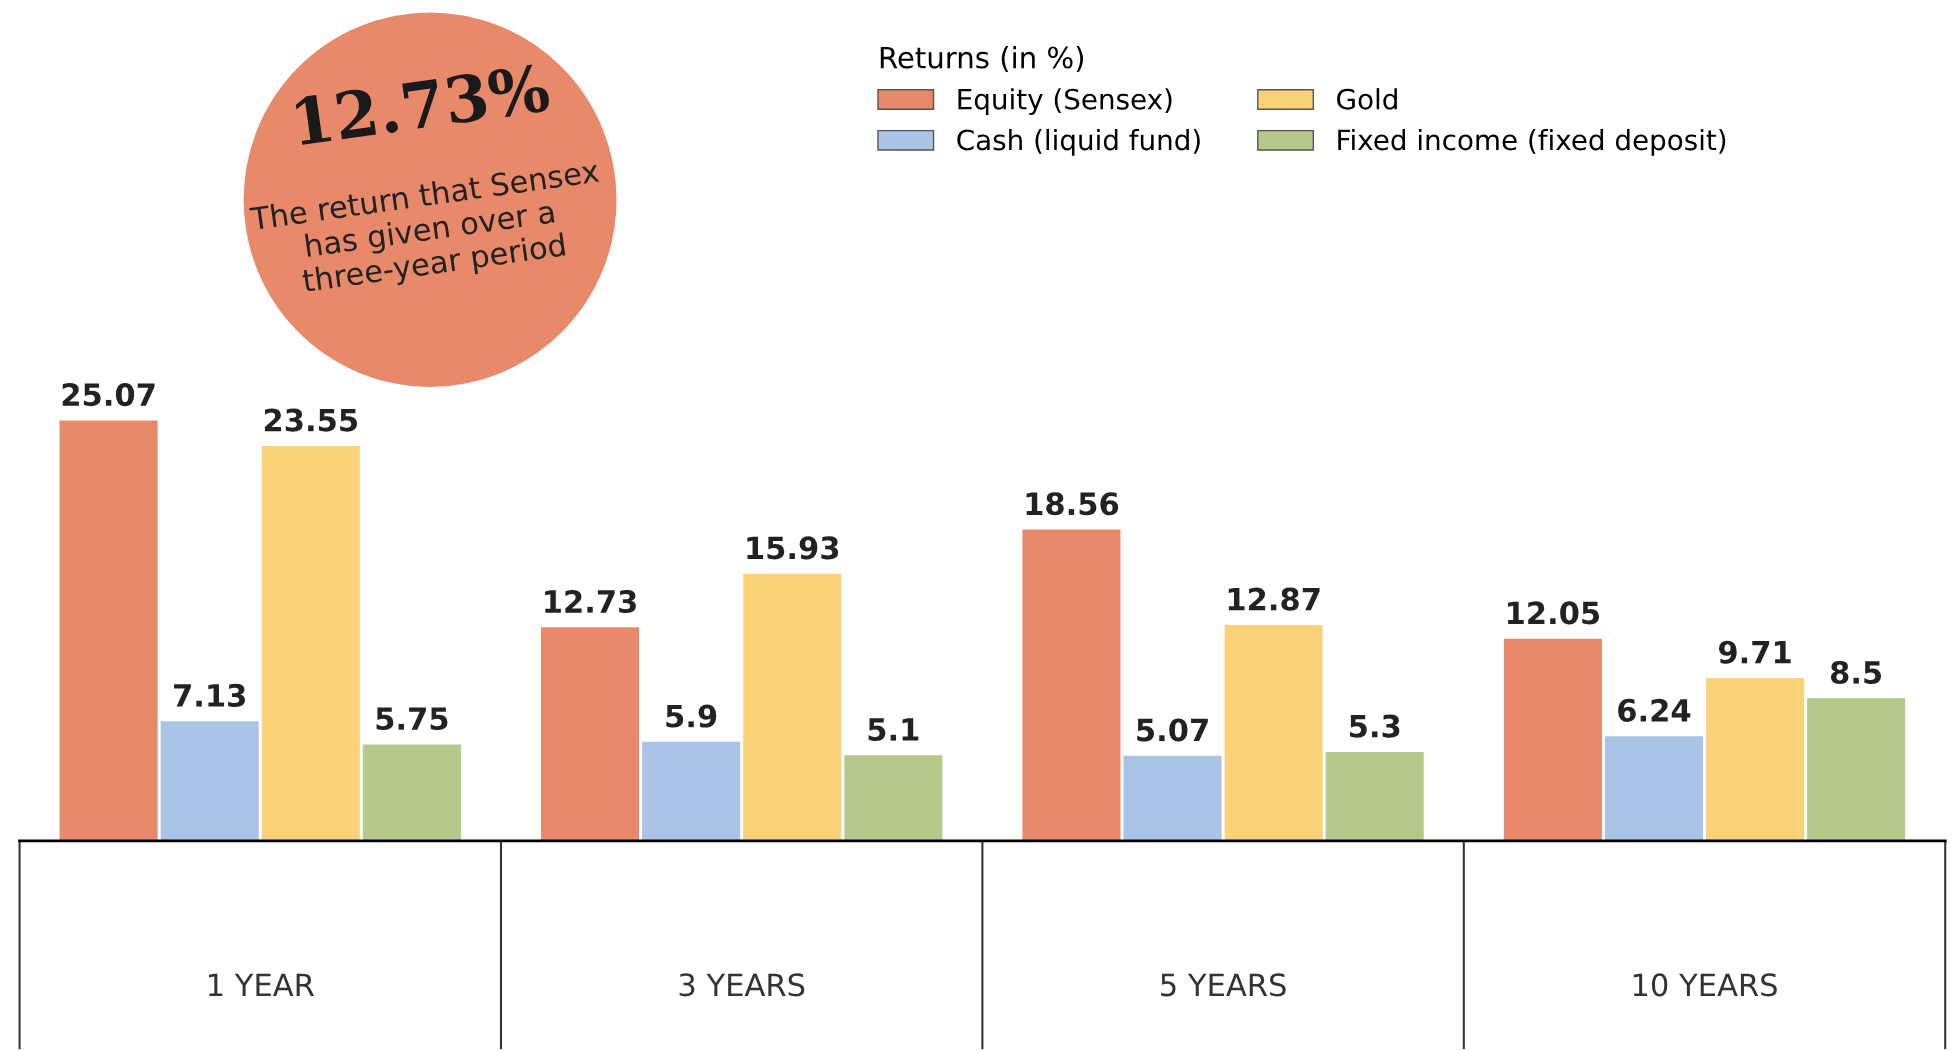 The height and width of the screenshot is (1051, 1955). I want to click on data-label: 15.93, so click(793, 548).